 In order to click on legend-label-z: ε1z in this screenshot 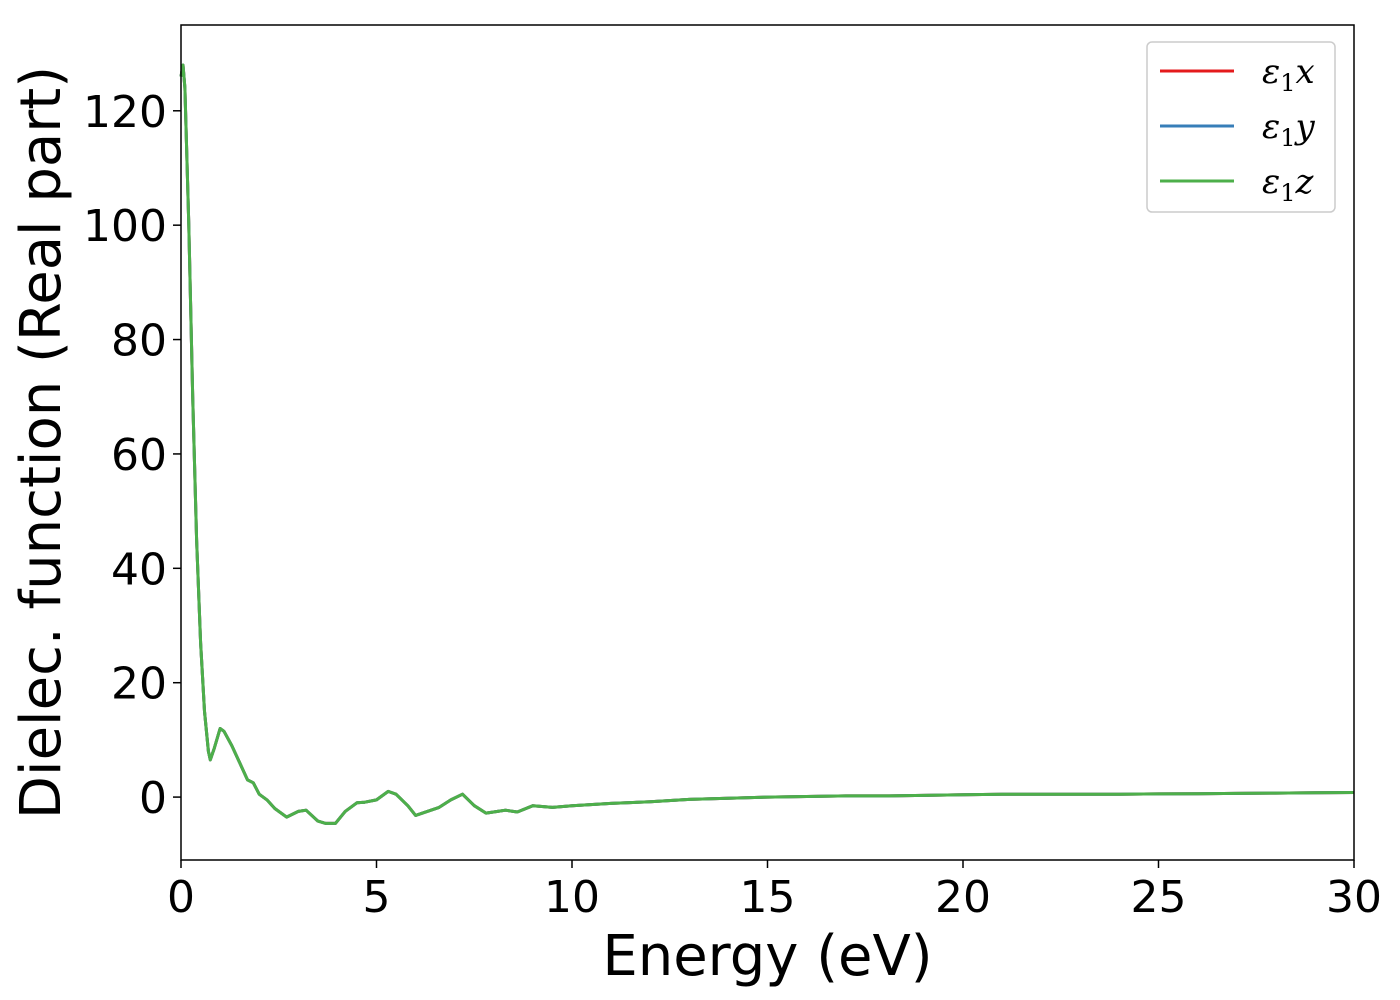, I will do `click(1288, 184)`.